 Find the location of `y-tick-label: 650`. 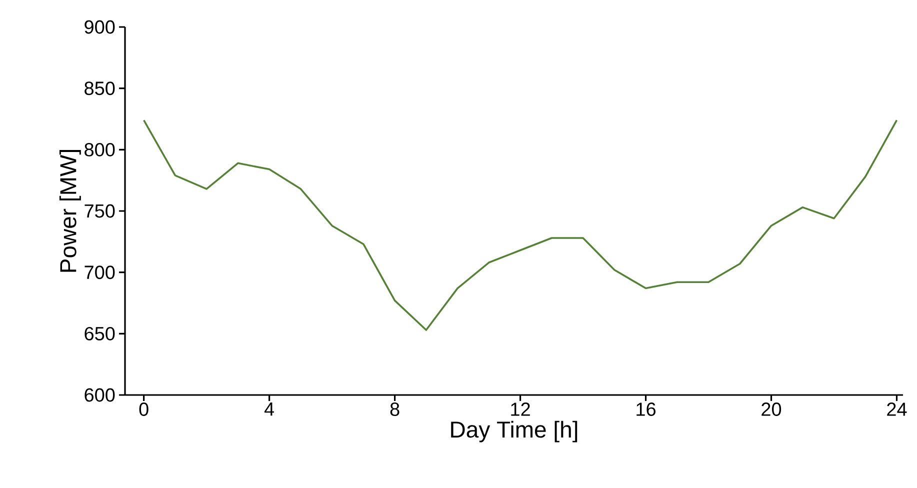

y-tick-label: 650 is located at coordinates (99, 333).